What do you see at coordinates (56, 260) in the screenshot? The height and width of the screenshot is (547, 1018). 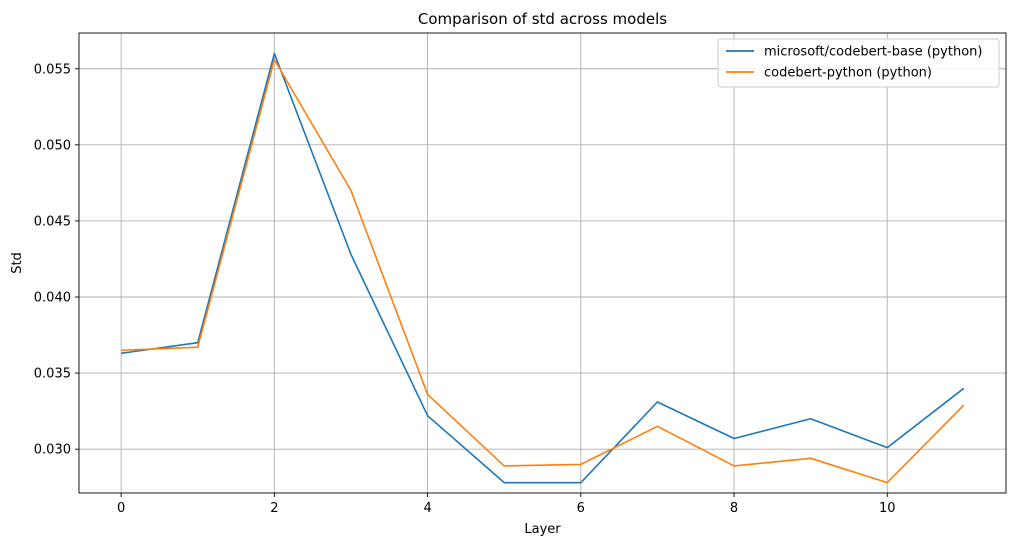 I see `y-axis-ticks: 0.030 0.035 0.040 0.045 0.050 0.055` at bounding box center [56, 260].